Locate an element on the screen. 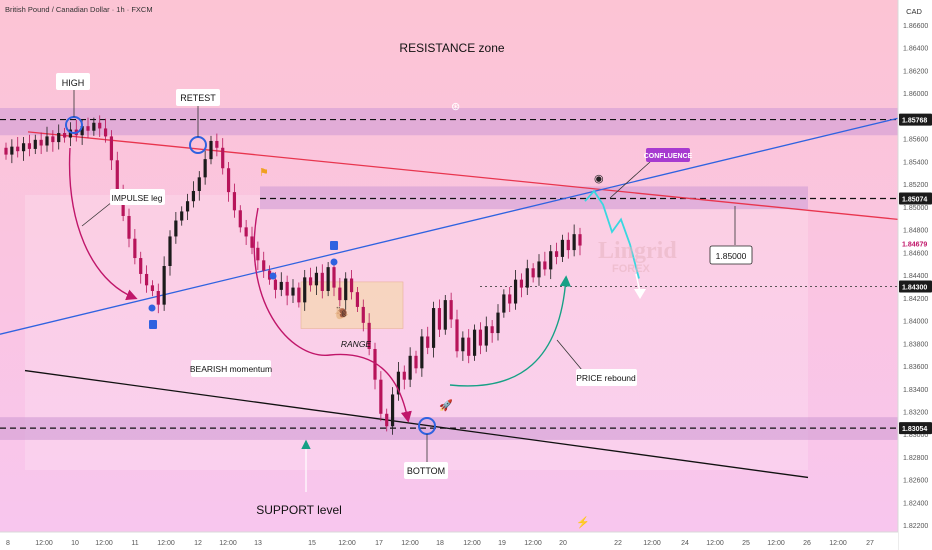  price-rebound-label-box is located at coordinates (606, 377).